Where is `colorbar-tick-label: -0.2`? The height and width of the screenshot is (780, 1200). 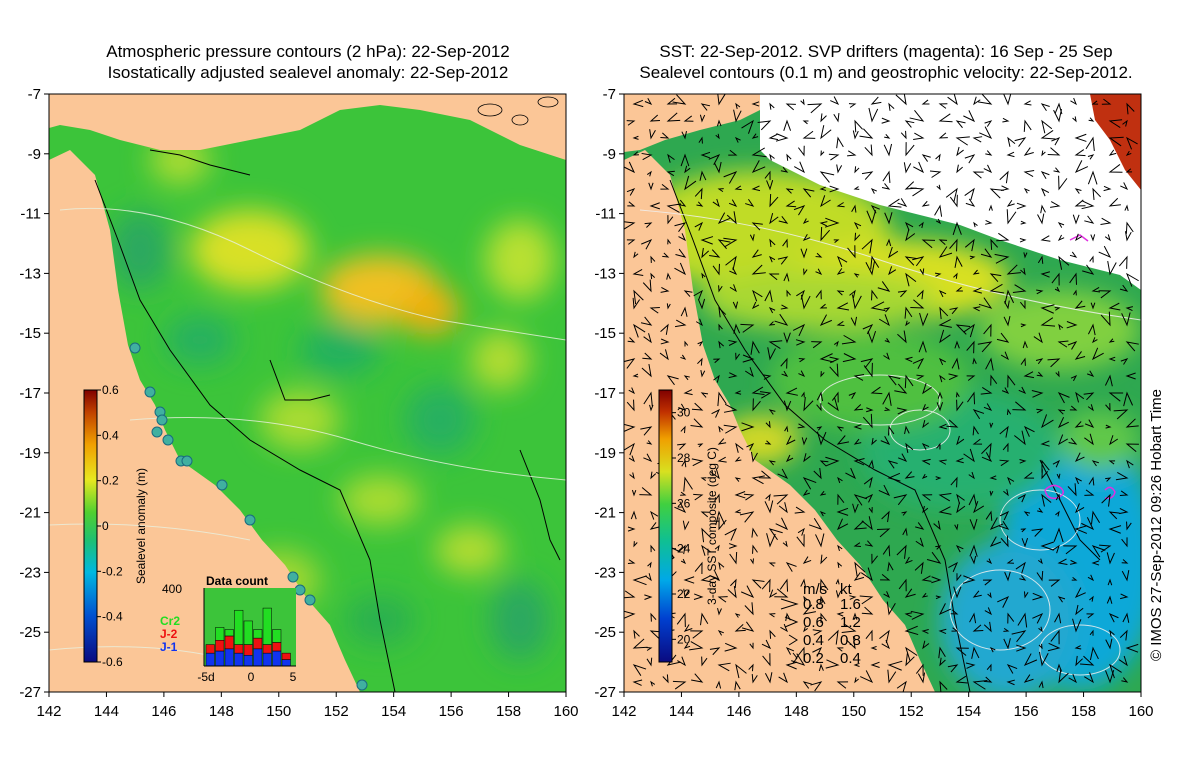
colorbar-tick-label: -0.2 is located at coordinates (112, 571).